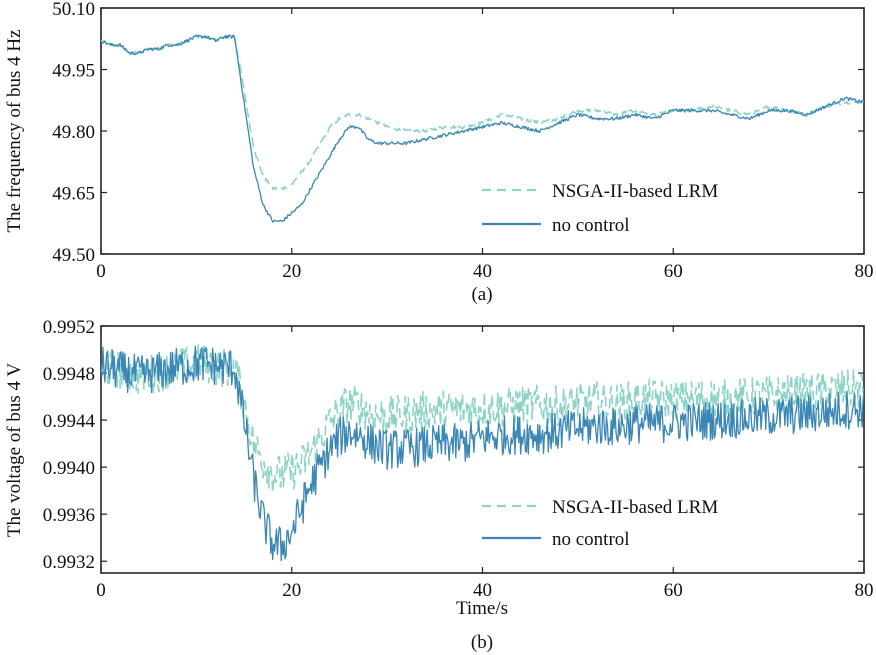 Image resolution: width=876 pixels, height=655 pixels. Describe the element at coordinates (482, 642) in the screenshot. I see `panel-caption: (b)` at that location.